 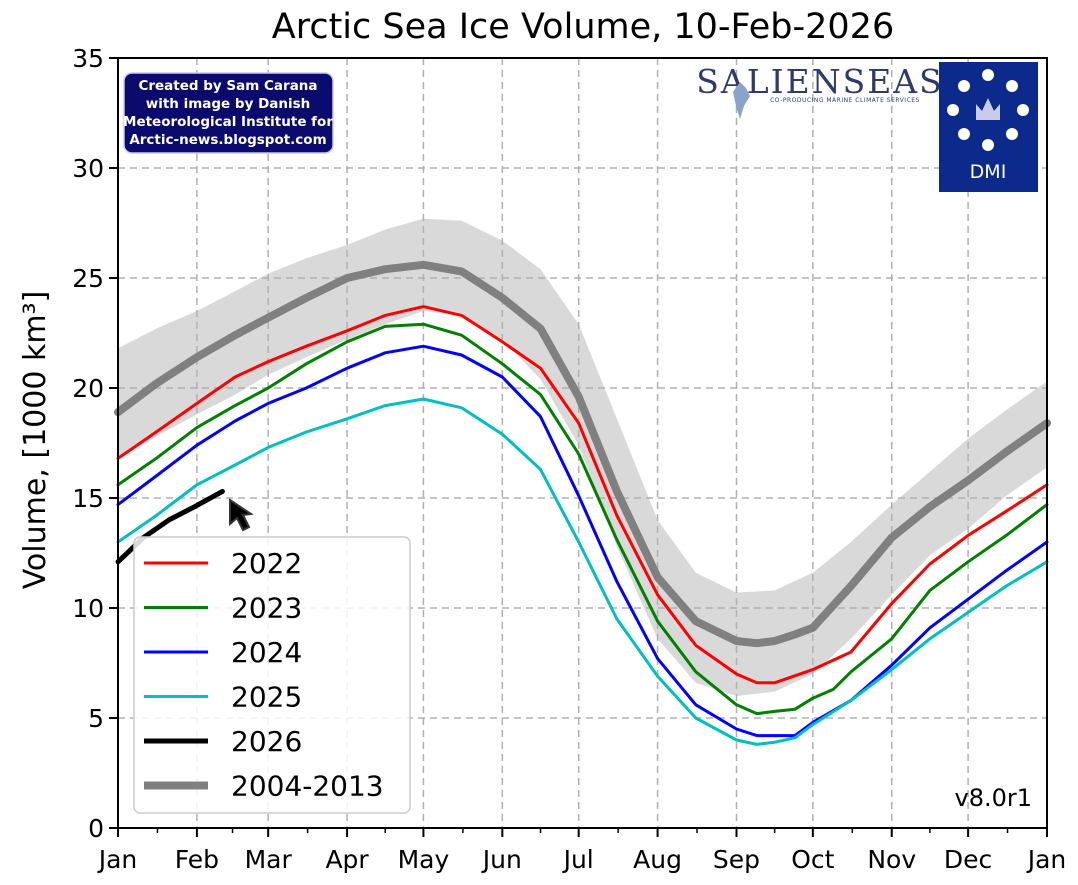 What do you see at coordinates (424, 859) in the screenshot?
I see `x-tick-label: May` at bounding box center [424, 859].